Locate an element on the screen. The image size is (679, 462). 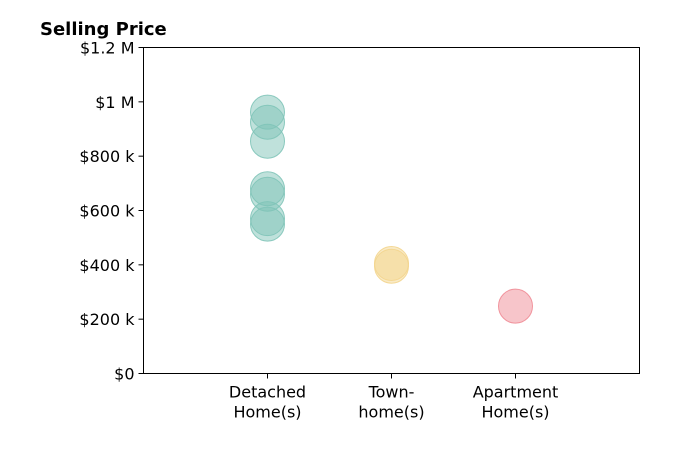
x-tick-label: Town- is located at coordinates (391, 392).